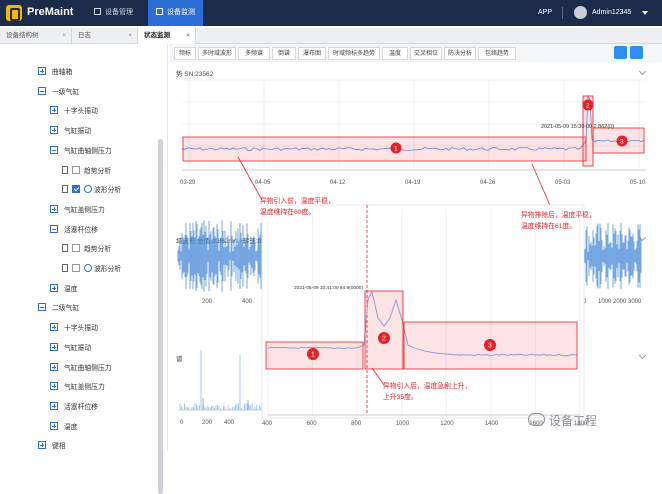  I want to click on tab-status-monitoring: 状态监测 ×, so click(167, 36).